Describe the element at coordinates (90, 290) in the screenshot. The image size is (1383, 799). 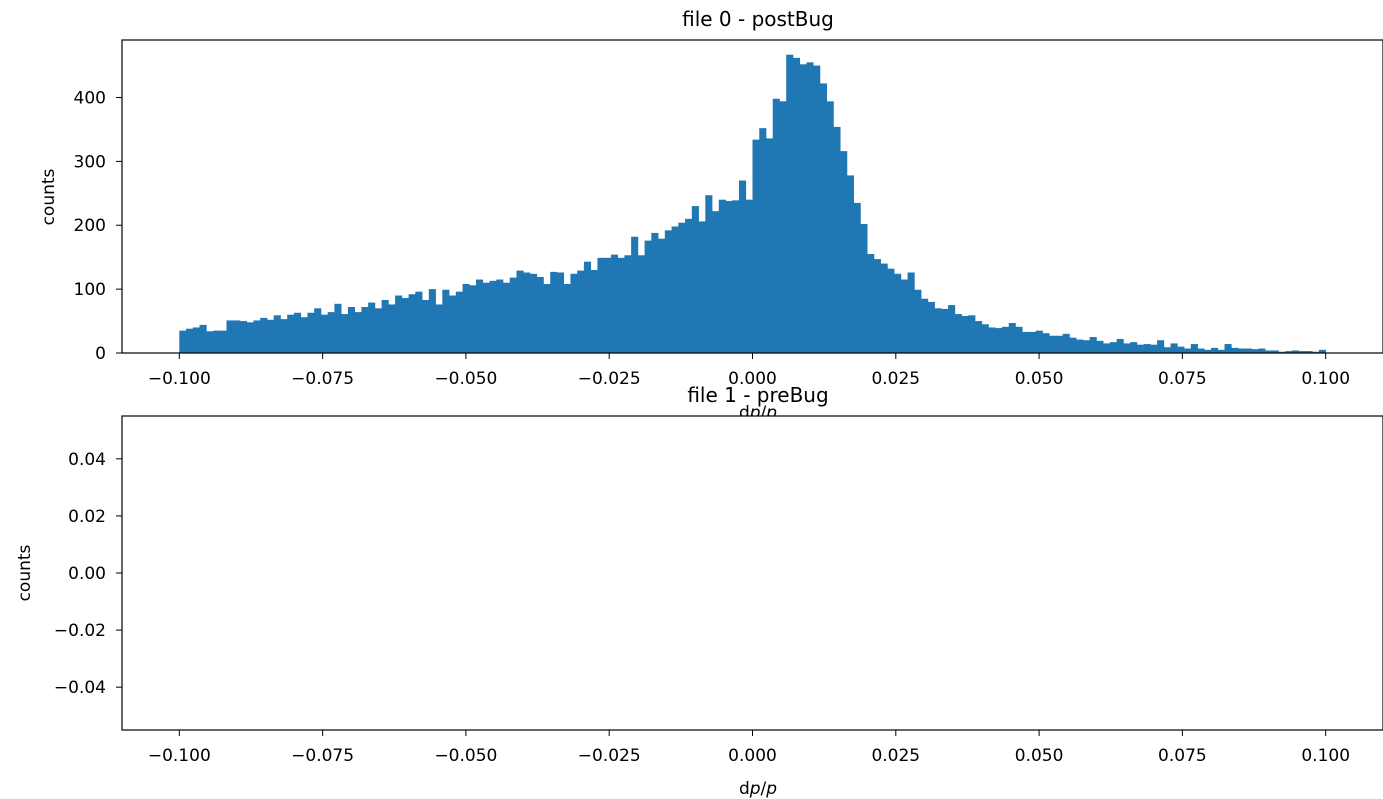
I see `y-tick-label: 100` at that location.